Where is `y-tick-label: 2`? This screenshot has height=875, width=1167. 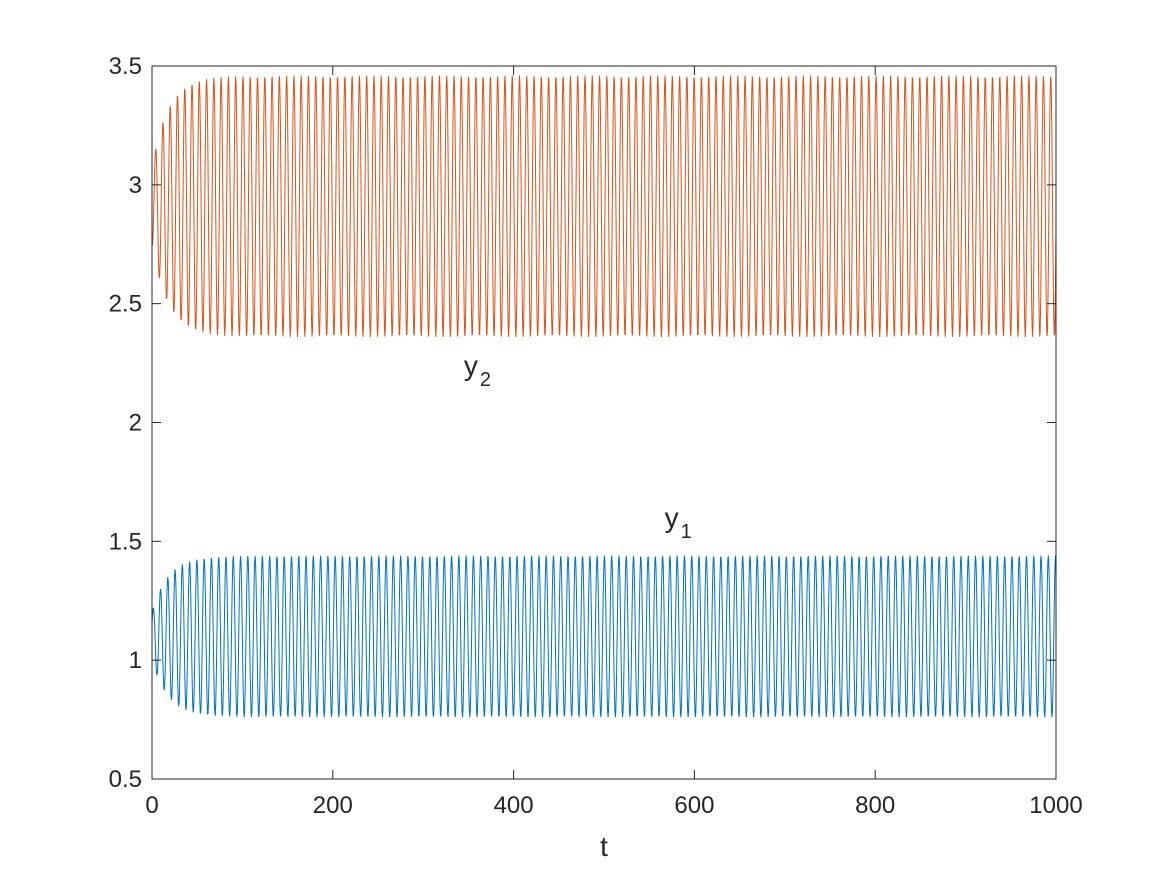 y-tick-label: 2 is located at coordinates (135, 423).